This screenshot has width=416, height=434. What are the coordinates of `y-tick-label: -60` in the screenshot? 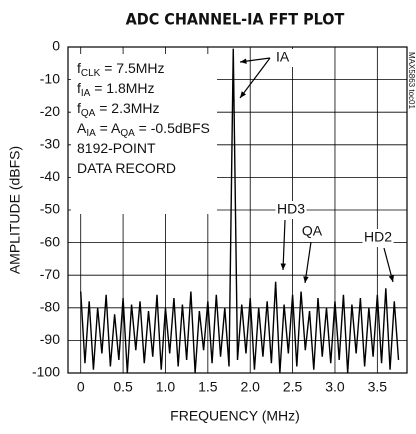 It's located at (50, 241).